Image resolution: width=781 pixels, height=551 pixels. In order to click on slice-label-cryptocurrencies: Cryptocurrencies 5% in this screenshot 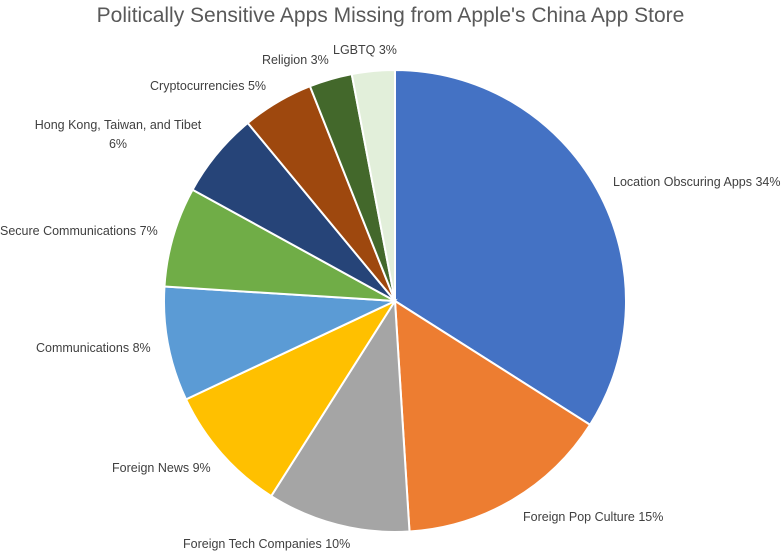, I will do `click(208, 86)`.